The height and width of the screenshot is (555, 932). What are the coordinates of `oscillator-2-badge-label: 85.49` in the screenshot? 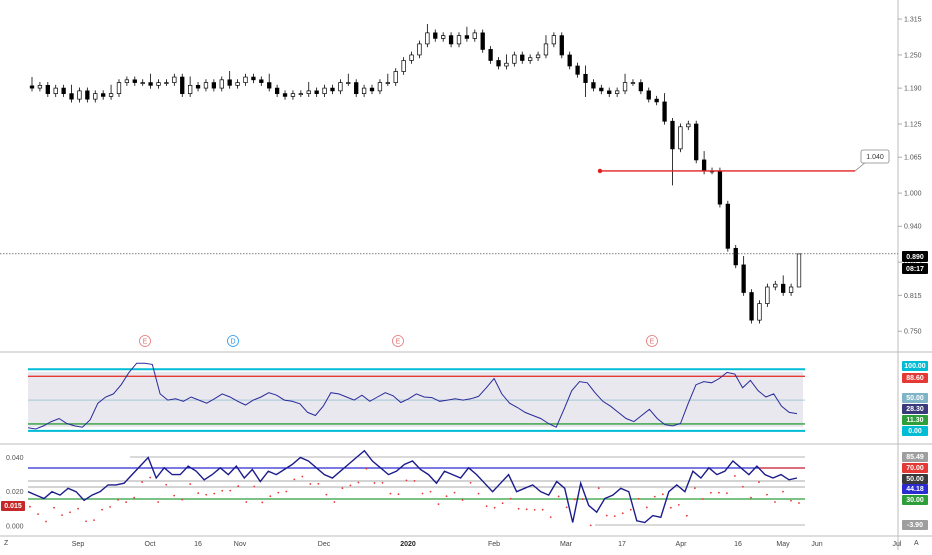 It's located at (915, 457).